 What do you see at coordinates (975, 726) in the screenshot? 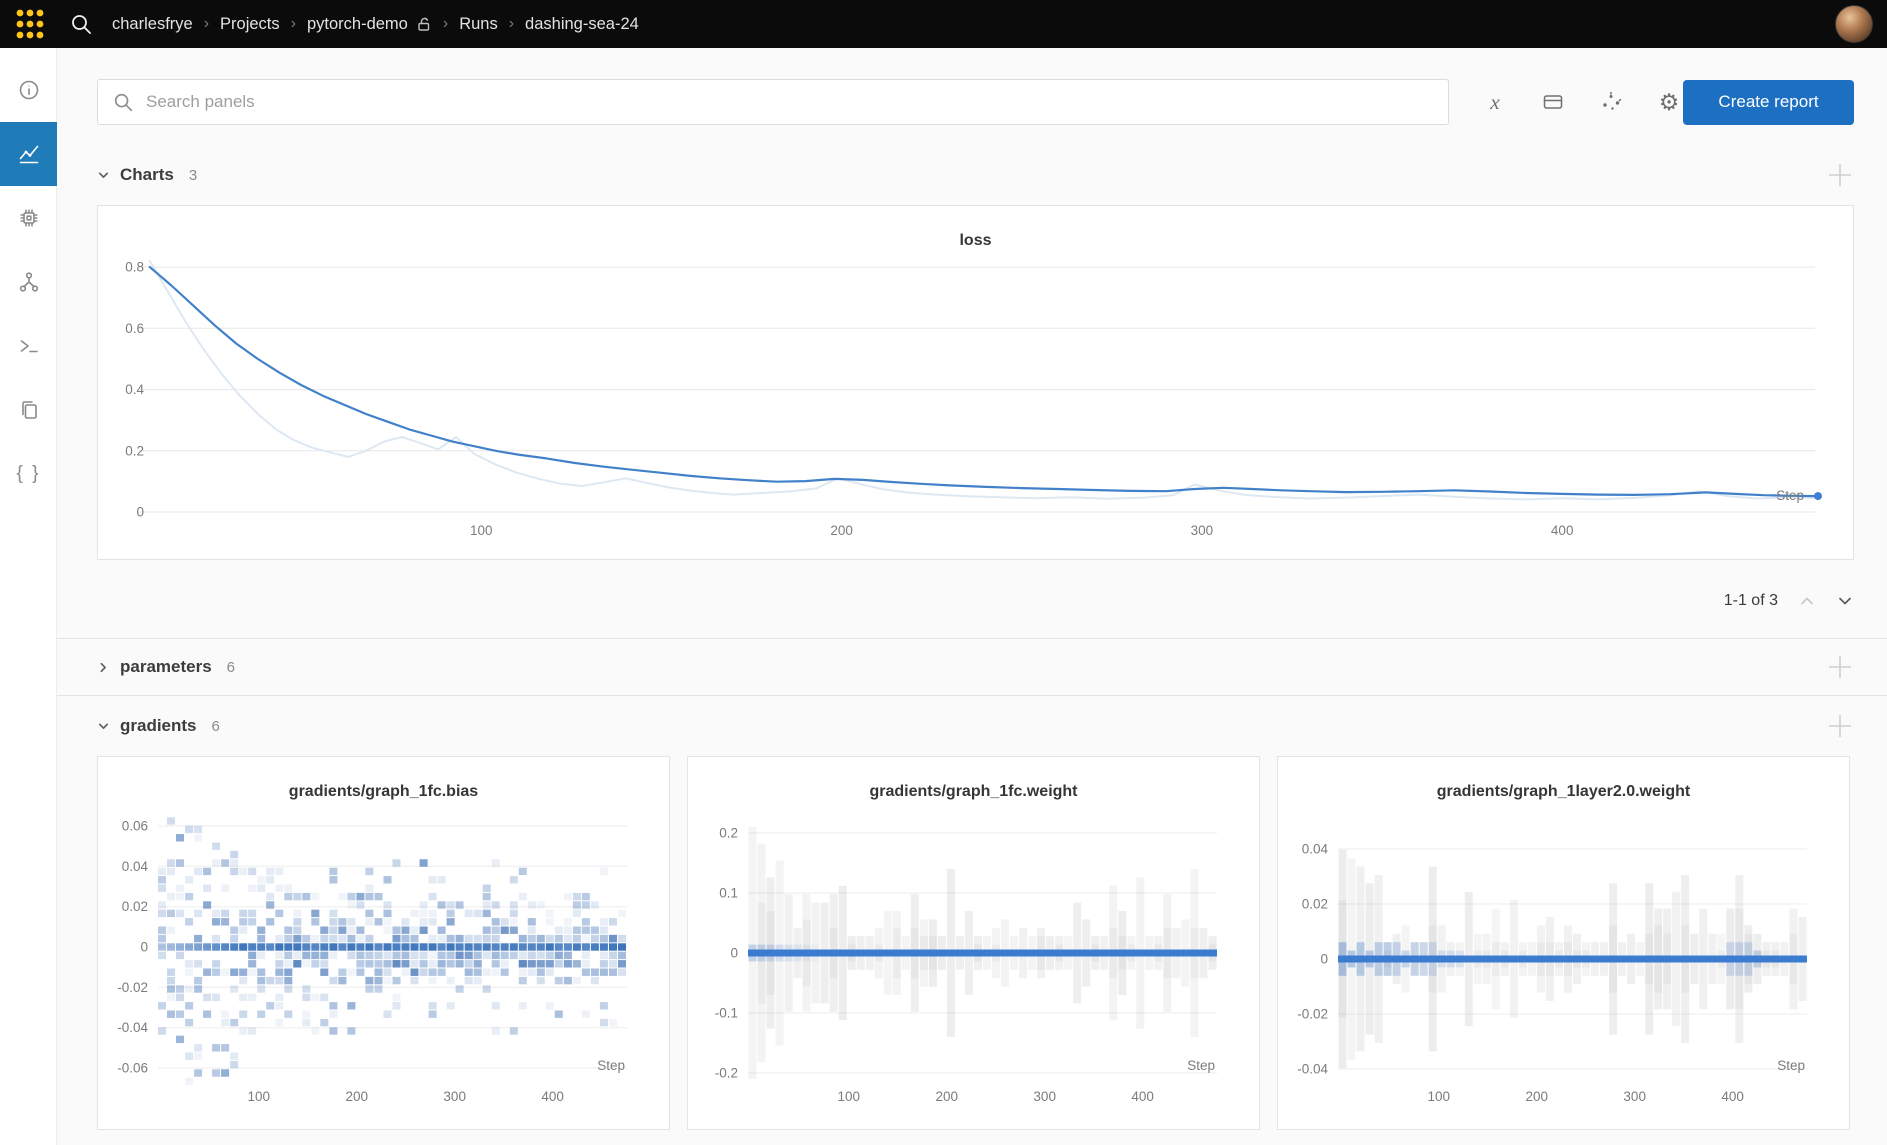
I see `section-gradients-header: gradients 6` at bounding box center [975, 726].